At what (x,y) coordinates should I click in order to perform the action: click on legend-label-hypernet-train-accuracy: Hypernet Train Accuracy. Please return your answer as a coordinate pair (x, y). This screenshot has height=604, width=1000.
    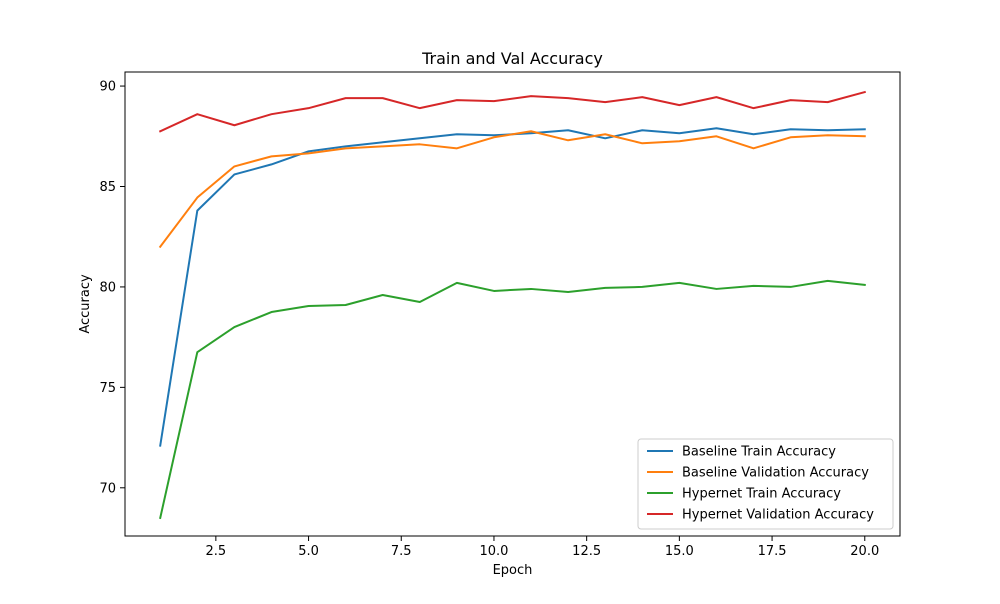
    Looking at the image, I should click on (761, 494).